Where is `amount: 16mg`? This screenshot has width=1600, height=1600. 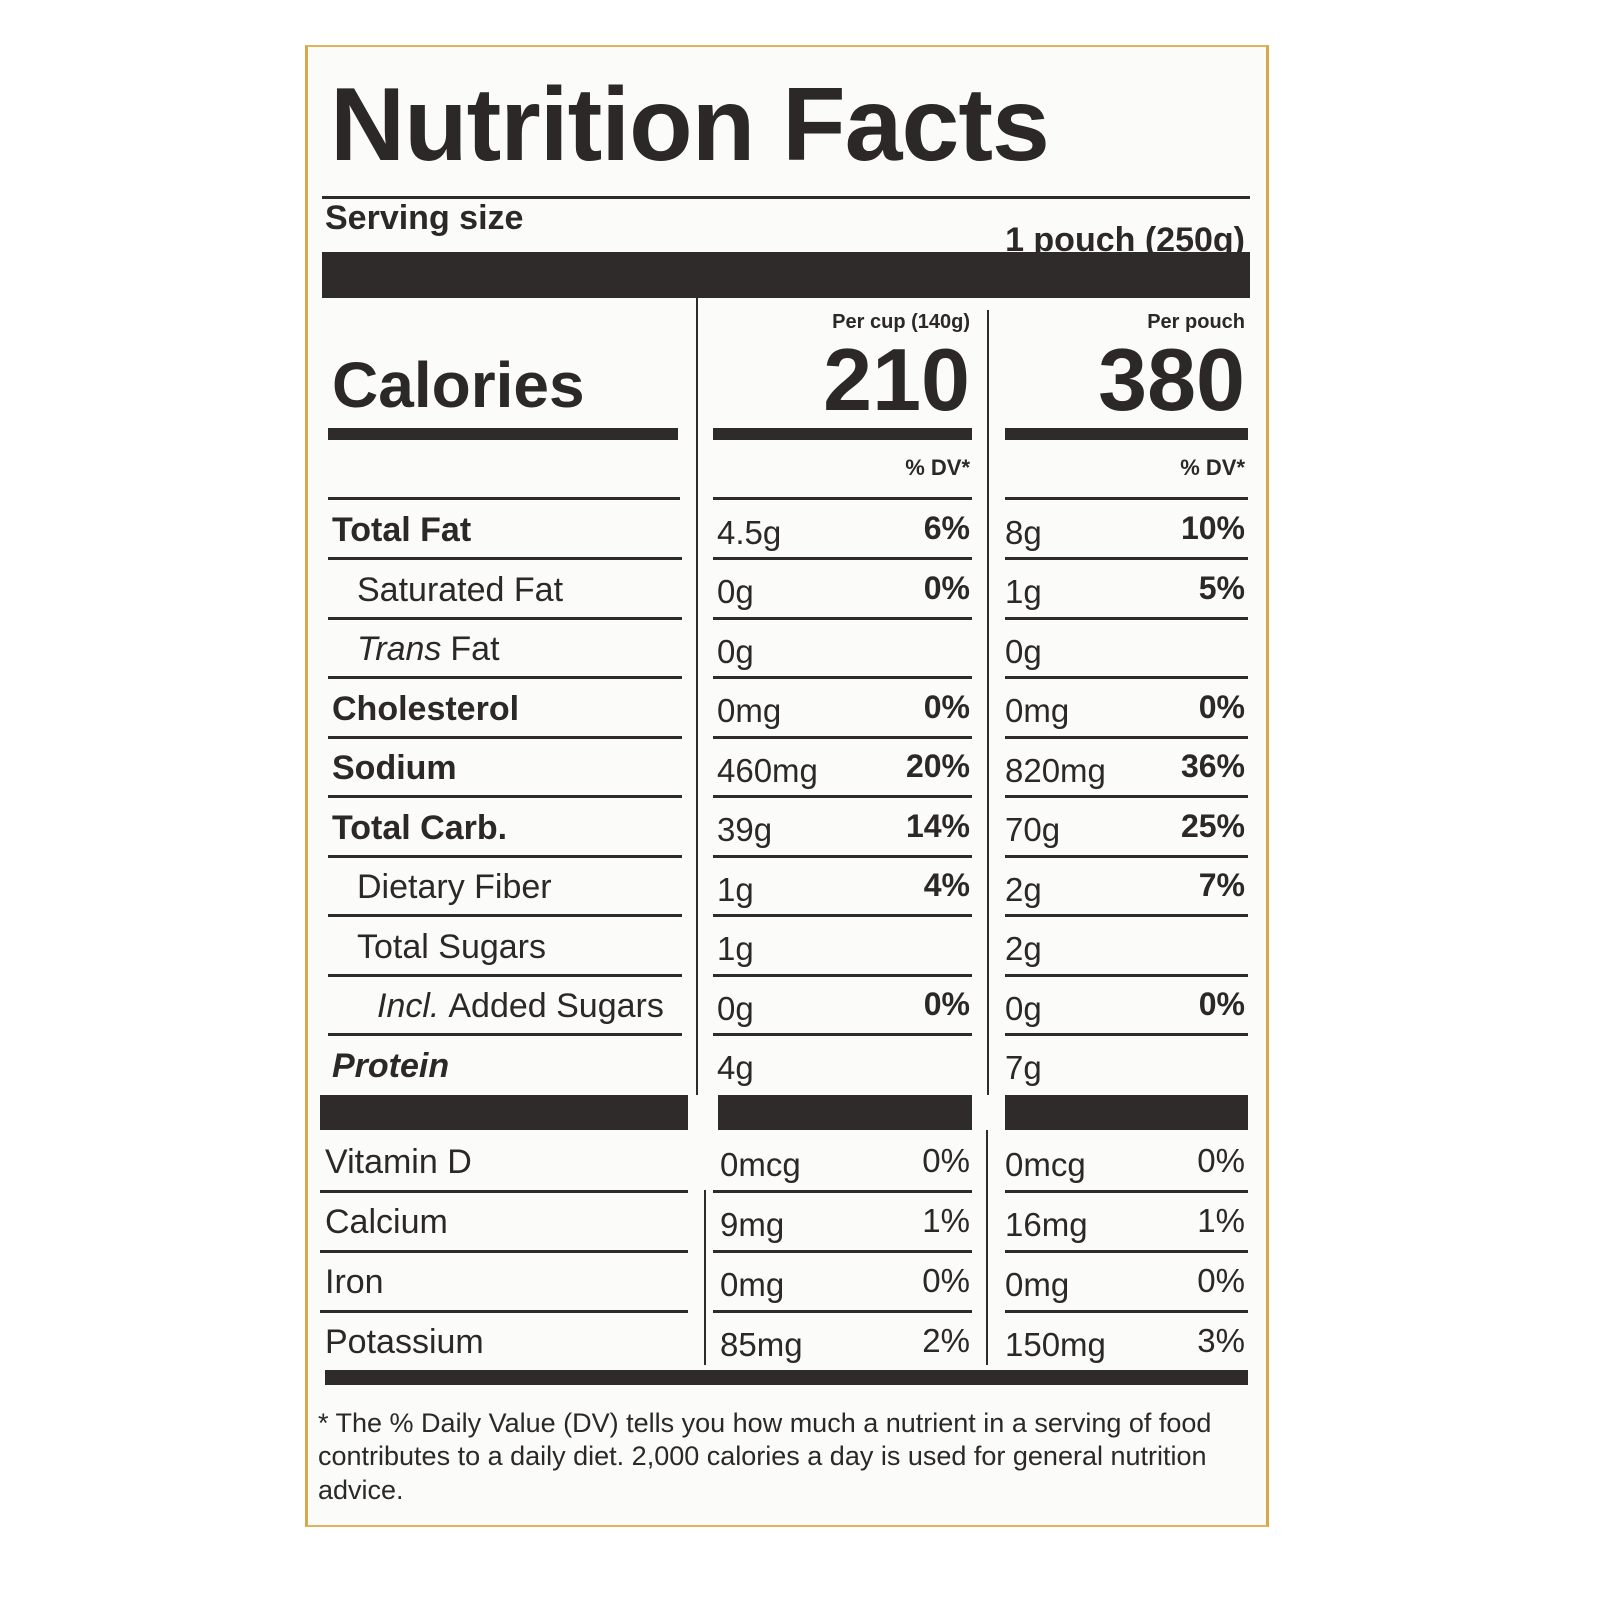
amount: 16mg is located at coordinates (1046, 1224).